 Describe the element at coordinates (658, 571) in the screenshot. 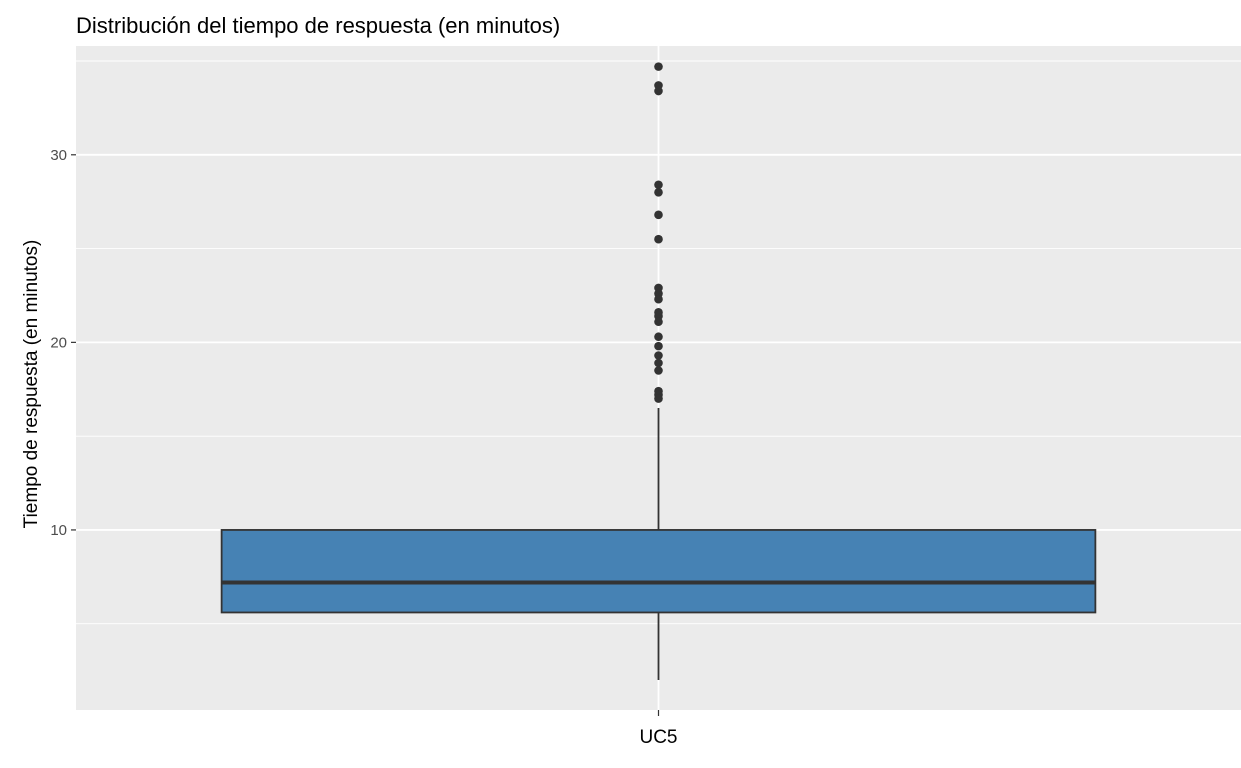

I see `interquartile-box` at that location.